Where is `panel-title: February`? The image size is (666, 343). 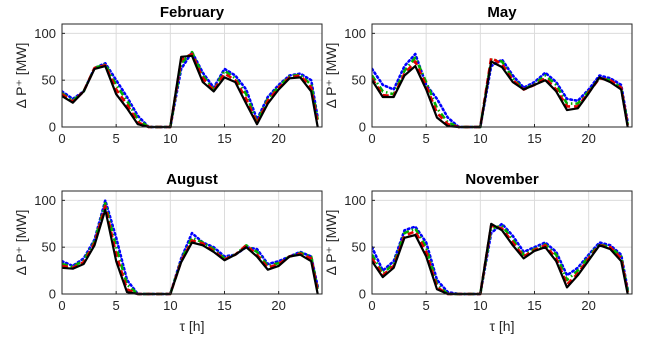 panel-title: February is located at coordinates (192, 12).